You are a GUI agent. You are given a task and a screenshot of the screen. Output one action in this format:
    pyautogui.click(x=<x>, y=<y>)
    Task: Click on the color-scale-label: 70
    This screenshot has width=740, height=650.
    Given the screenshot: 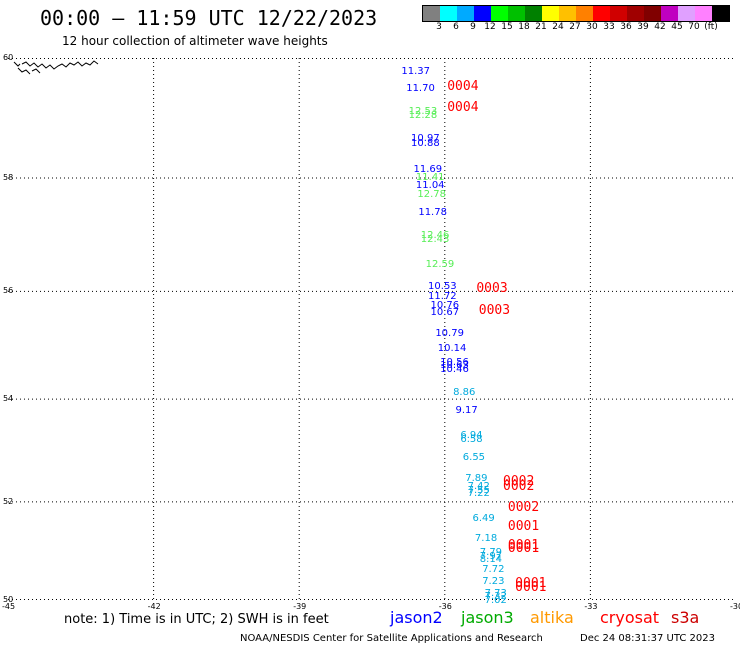 What is the action you would take?
    pyautogui.click(x=694, y=27)
    